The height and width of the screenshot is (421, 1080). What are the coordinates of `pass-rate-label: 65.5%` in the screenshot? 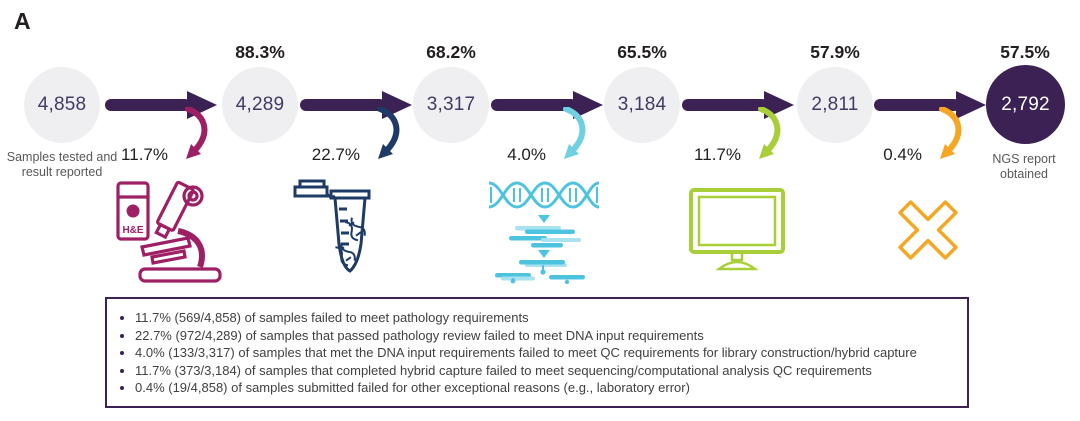 It's located at (642, 52).